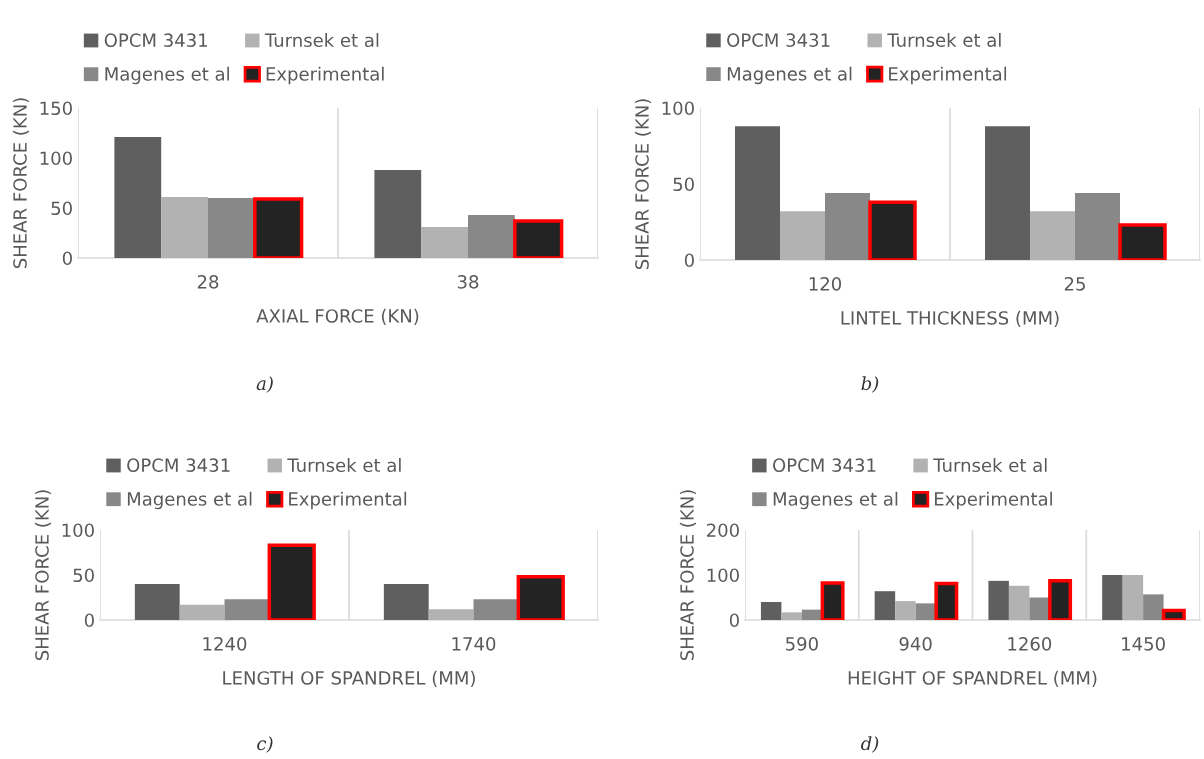 This screenshot has height=759, width=1204. What do you see at coordinates (723, 530) in the screenshot?
I see `y-tick-label: 200` at bounding box center [723, 530].